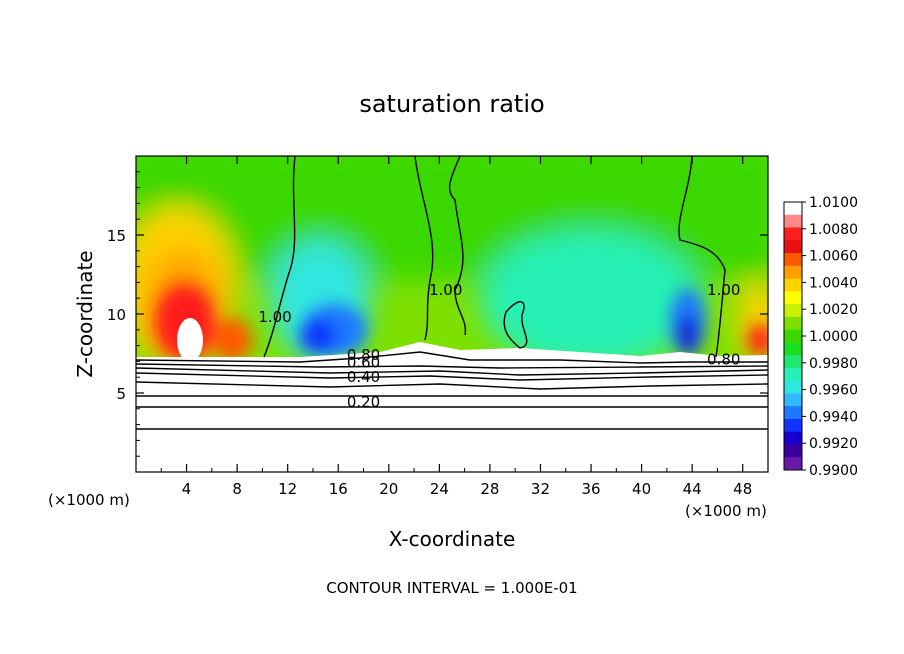 The image size is (904, 654). I want to click on contour-0.50, so click(452, 376).